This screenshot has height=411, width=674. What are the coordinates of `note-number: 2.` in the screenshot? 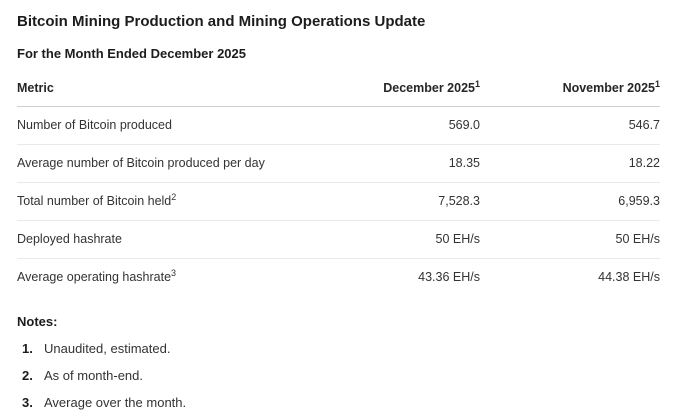 It's located at (27, 375).